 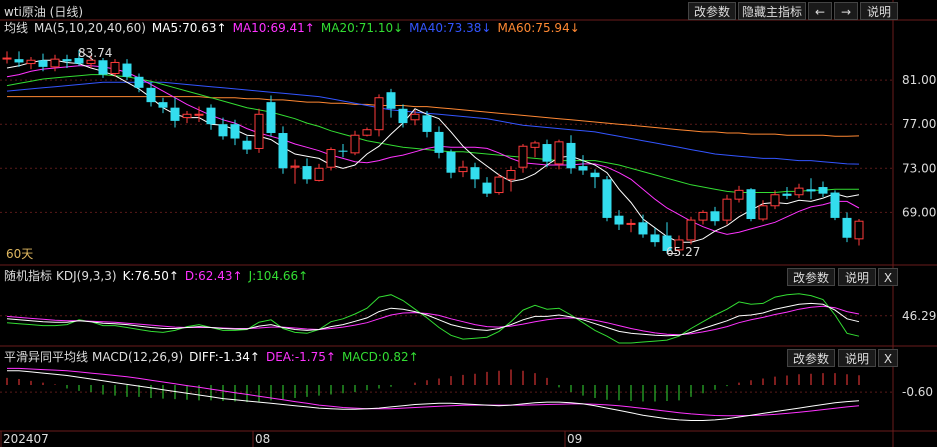 I want to click on y-tick-label: 73.00, so click(x=919, y=168).